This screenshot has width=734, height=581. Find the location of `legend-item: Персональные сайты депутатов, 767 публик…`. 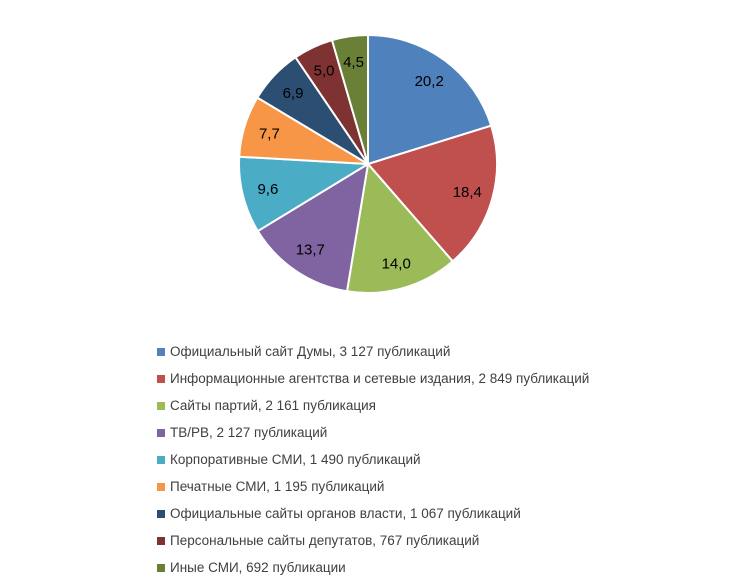

legend-item: Персональные сайты депутатов, 767 публик… is located at coordinates (373, 540).